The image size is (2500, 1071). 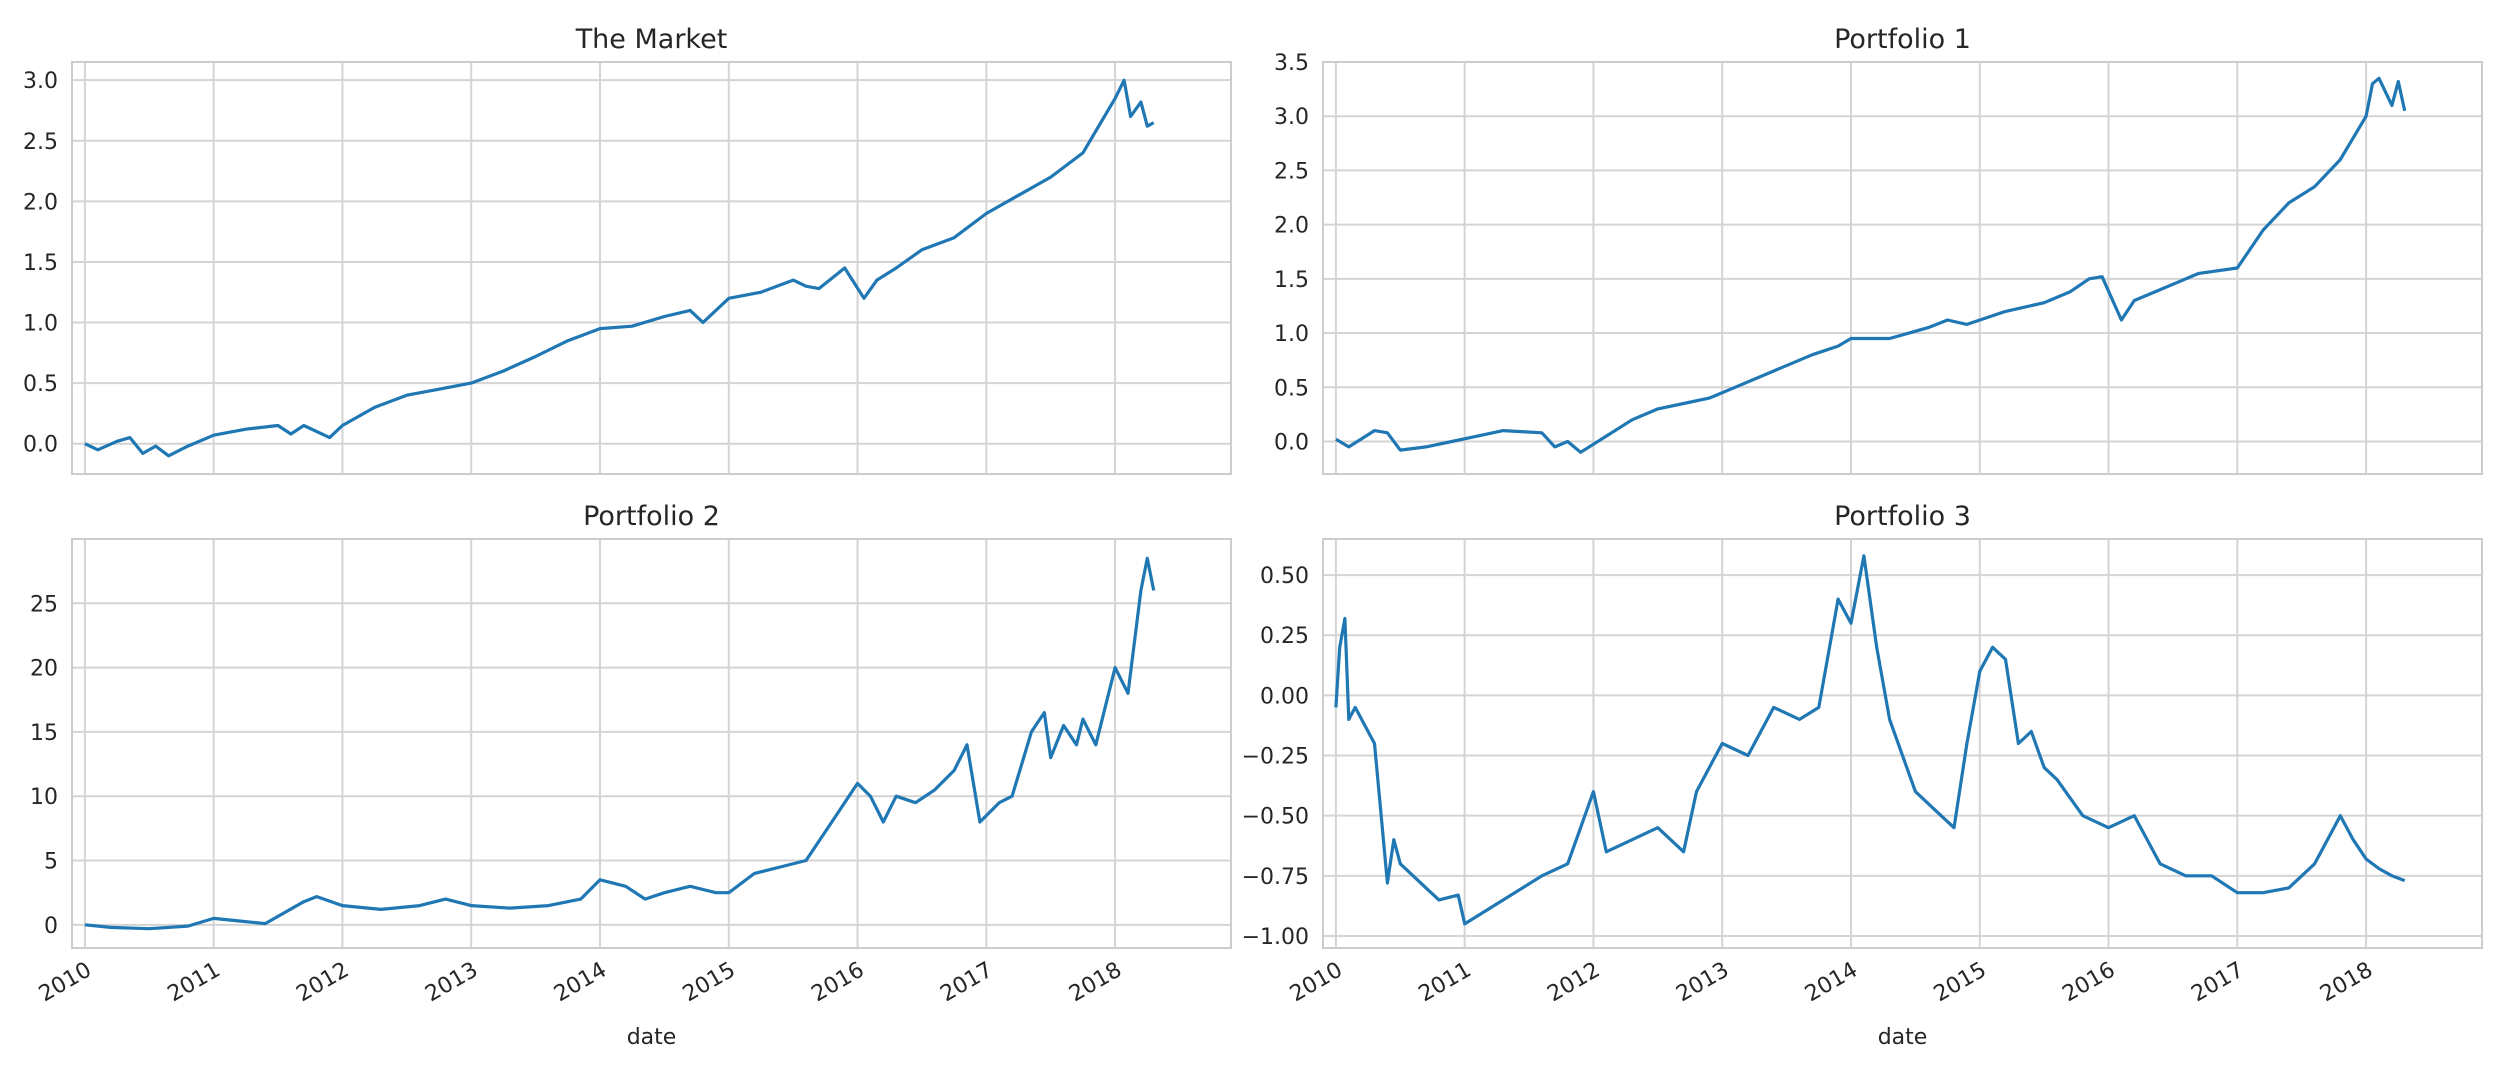 I want to click on y-tick-label: 25, so click(x=44, y=604).